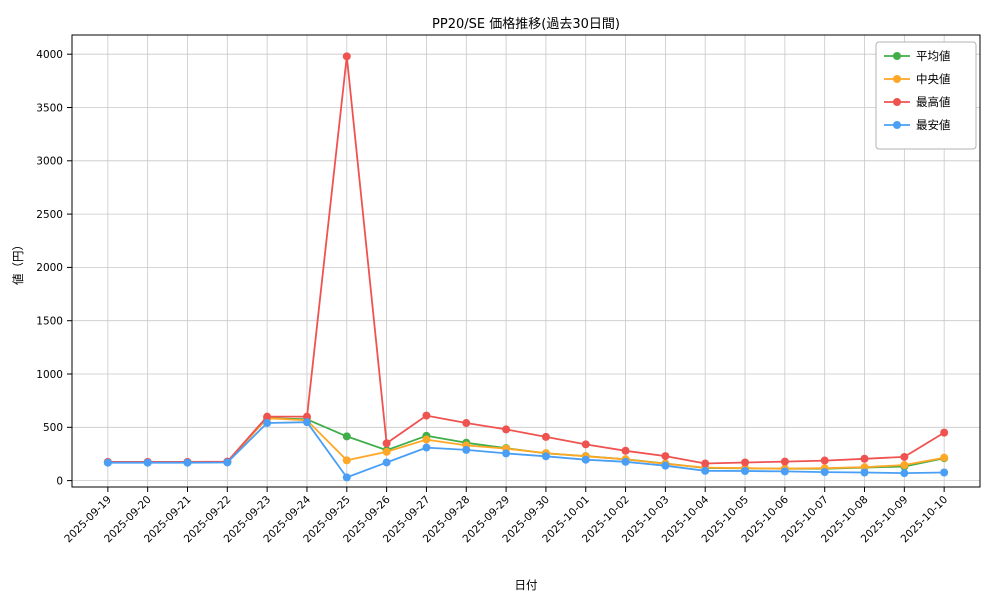 The height and width of the screenshot is (600, 1000). Describe the element at coordinates (933, 56) in the screenshot. I see `legend-label: 平均値` at that location.